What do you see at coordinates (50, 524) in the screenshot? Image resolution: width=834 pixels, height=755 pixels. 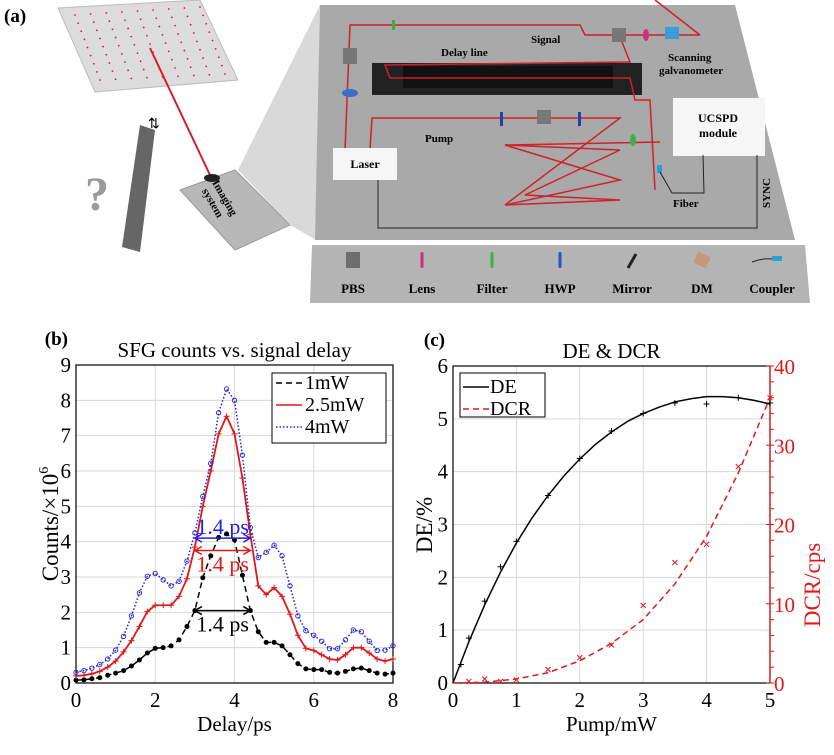 I see `chart-b-ylabel: Counts/×106` at bounding box center [50, 524].